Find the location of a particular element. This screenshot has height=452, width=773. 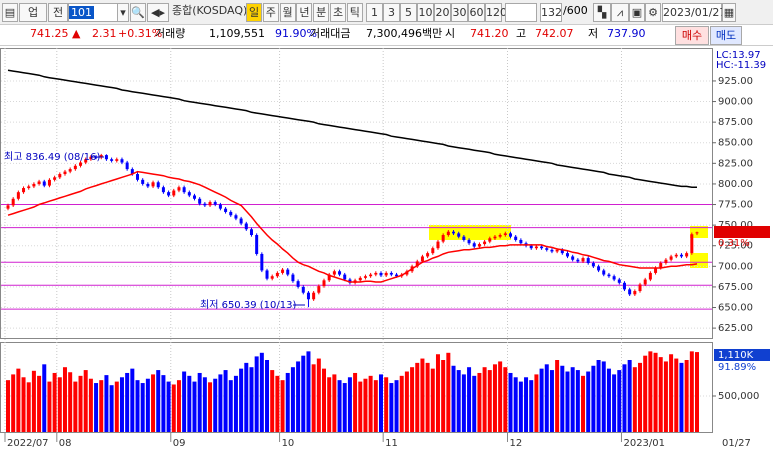

mode-select: 전 is located at coordinates (58, 12).